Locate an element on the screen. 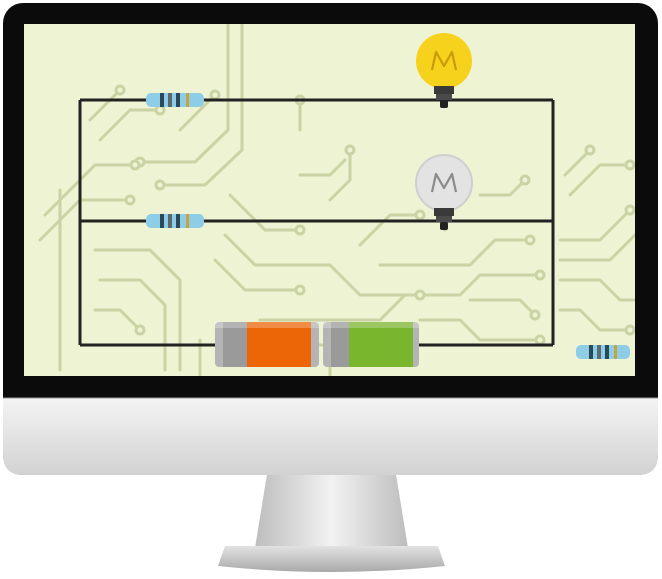 The width and height of the screenshot is (662, 579). battery-green is located at coordinates (371, 344).